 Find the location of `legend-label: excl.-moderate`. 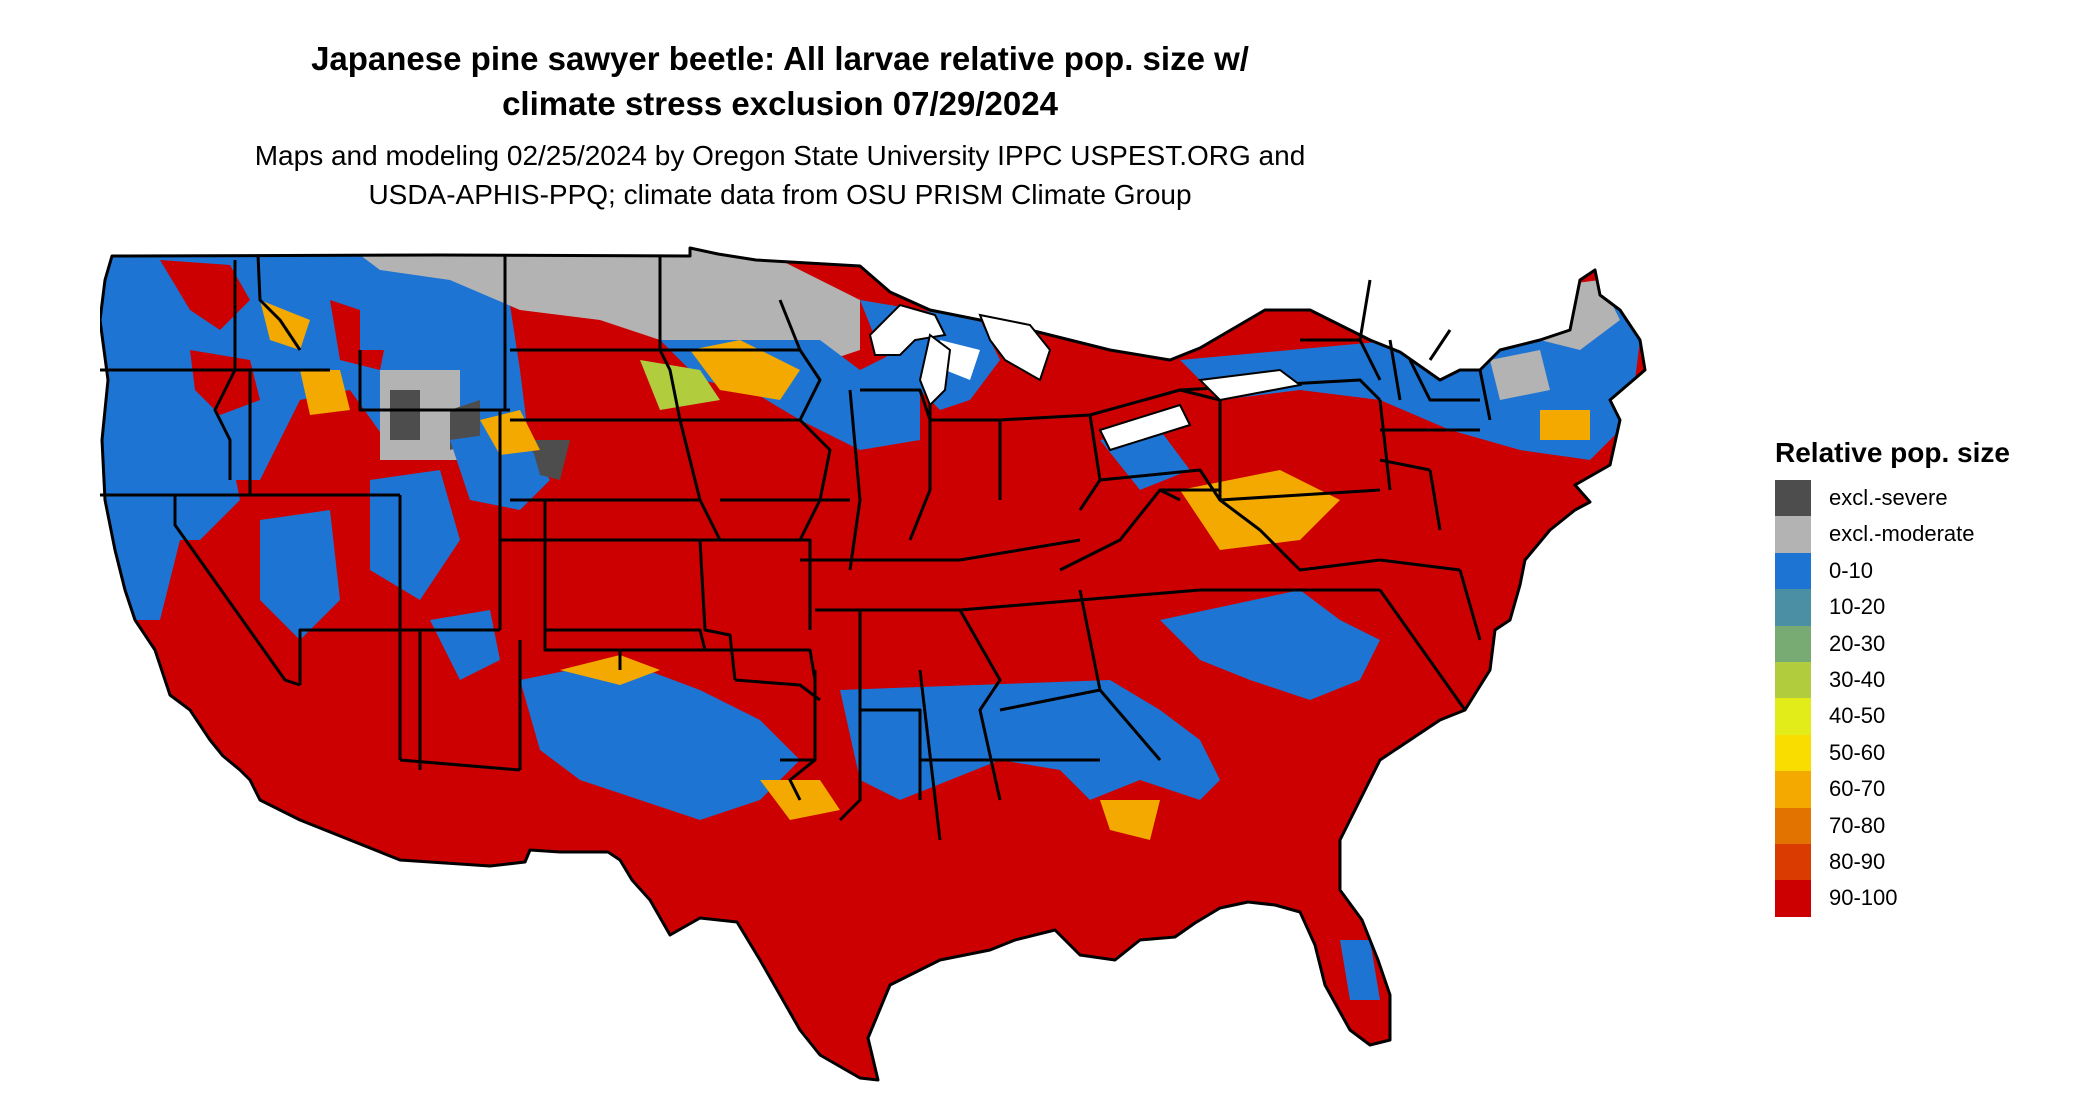

legend-label: excl.-moderate is located at coordinates (1902, 534).